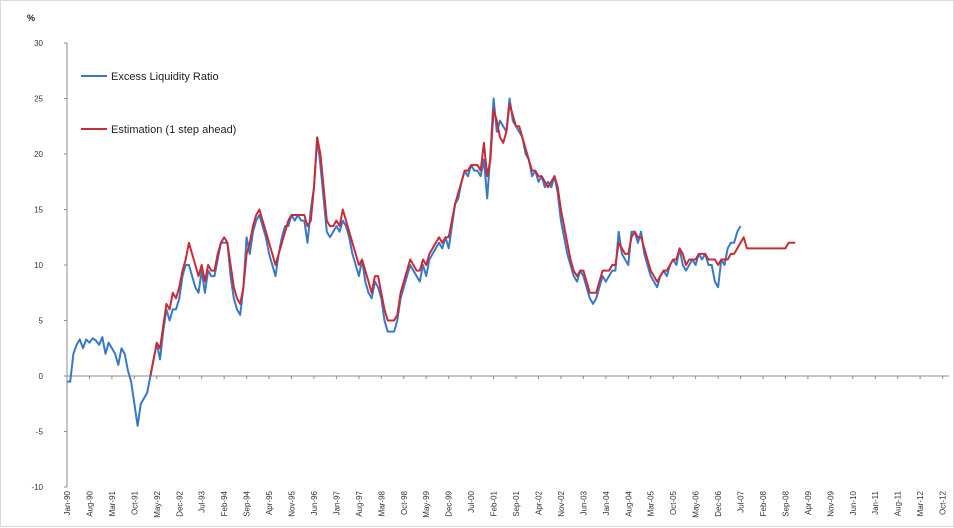 This screenshot has height=528, width=954. What do you see at coordinates (853, 502) in the screenshot?
I see `x-tick-label: Jun-10` at bounding box center [853, 502].